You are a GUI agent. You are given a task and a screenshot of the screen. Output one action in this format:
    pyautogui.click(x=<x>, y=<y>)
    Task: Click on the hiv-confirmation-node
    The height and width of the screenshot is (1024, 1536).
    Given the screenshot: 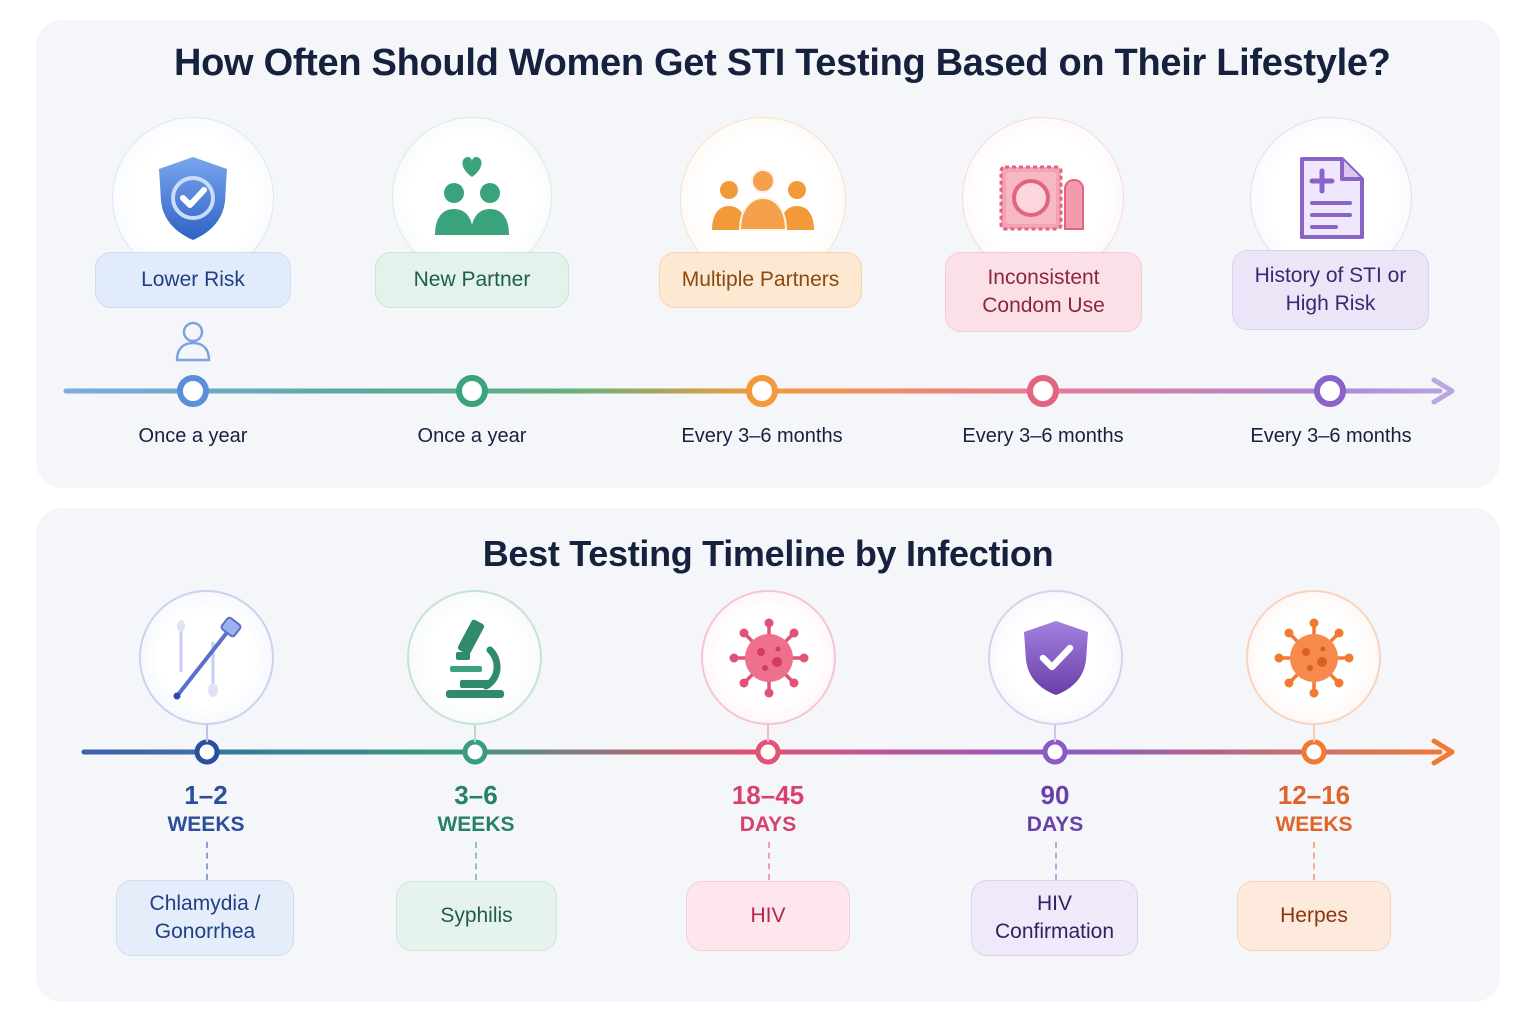 What is the action you would take?
    pyautogui.click(x=1055, y=752)
    